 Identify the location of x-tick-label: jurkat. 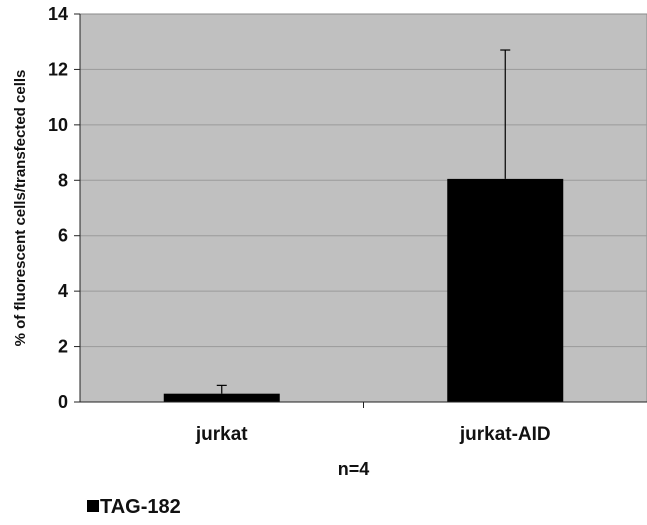
(221, 434).